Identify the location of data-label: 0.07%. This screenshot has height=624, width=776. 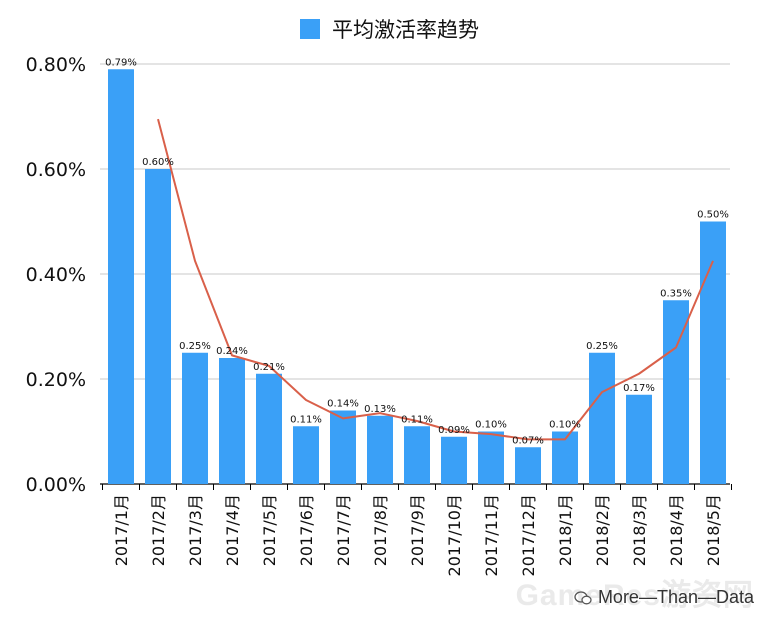
(528, 440).